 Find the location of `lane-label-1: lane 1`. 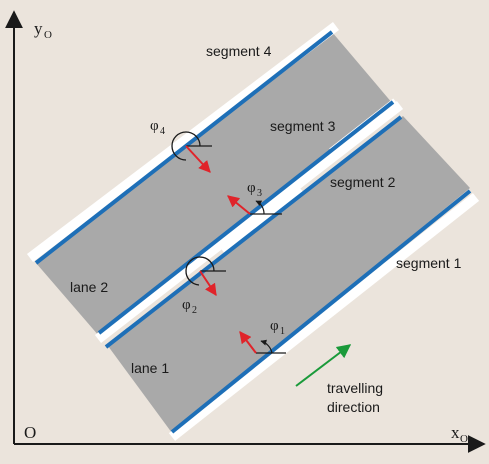

lane-label-1: lane 1 is located at coordinates (150, 368).